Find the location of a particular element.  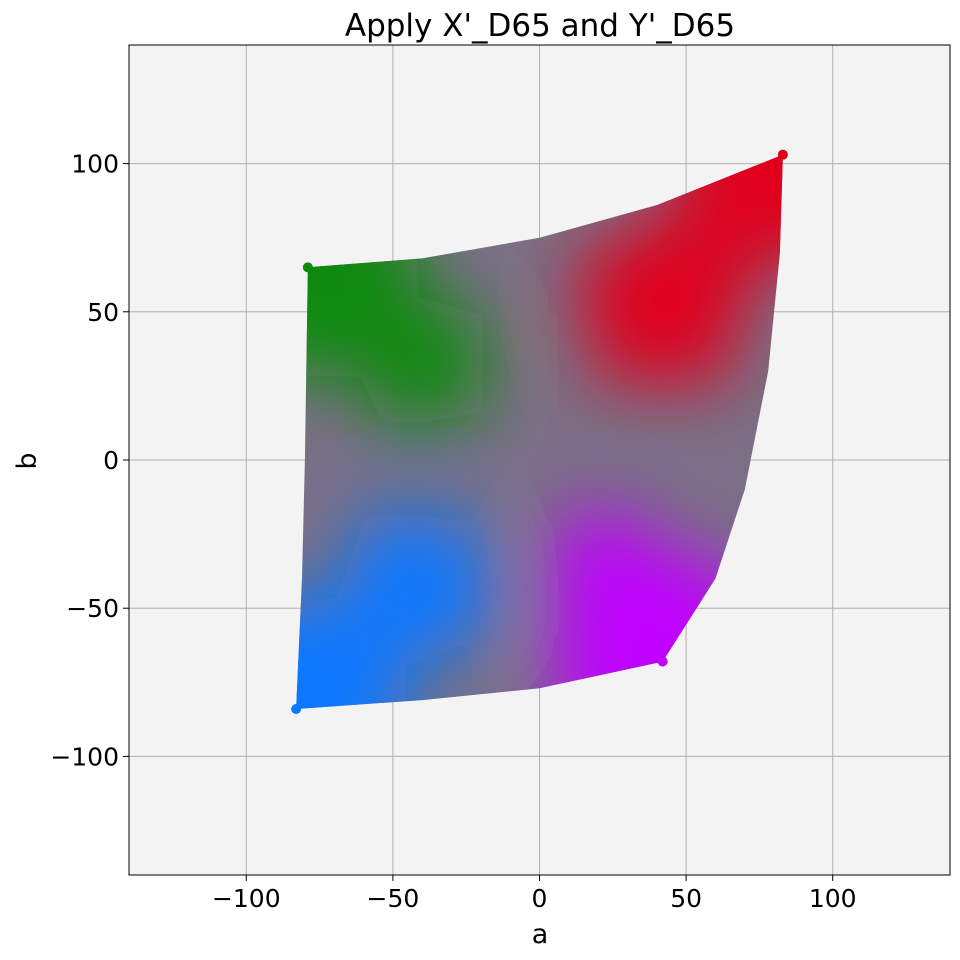

y-tick-label: 100 is located at coordinates (95, 164).